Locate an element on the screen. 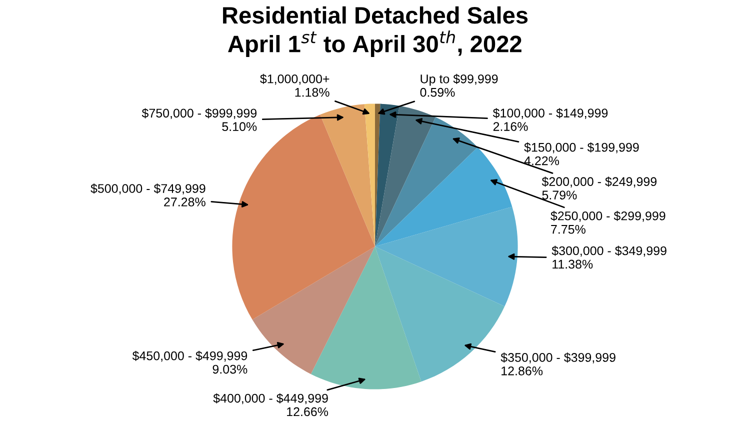 The width and height of the screenshot is (750, 425). data-label: 12.66% is located at coordinates (307, 411).